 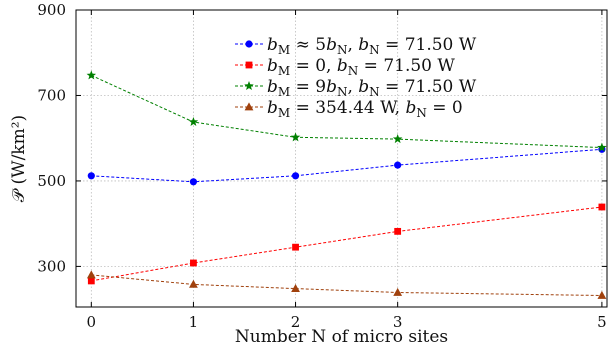 What do you see at coordinates (341, 337) in the screenshot?
I see `x-axis-label: Number N of micro sites` at bounding box center [341, 337].